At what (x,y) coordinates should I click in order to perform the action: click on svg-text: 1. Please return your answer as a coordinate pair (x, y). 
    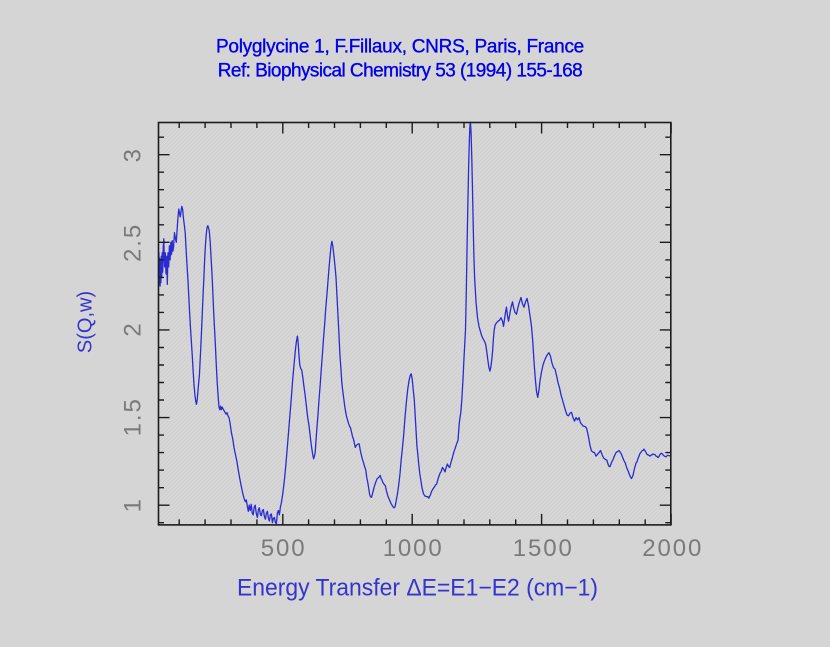
    Looking at the image, I should click on (133, 504).